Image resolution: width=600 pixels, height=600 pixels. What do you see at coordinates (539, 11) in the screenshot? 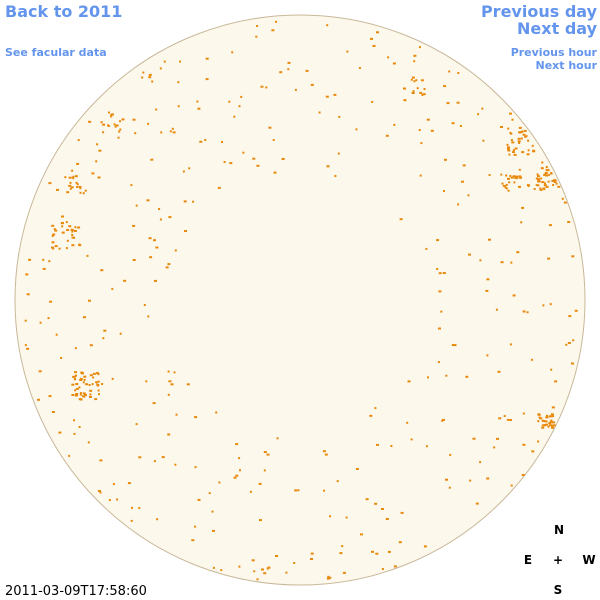
I see `previous-day-link: Previous day` at bounding box center [539, 11].